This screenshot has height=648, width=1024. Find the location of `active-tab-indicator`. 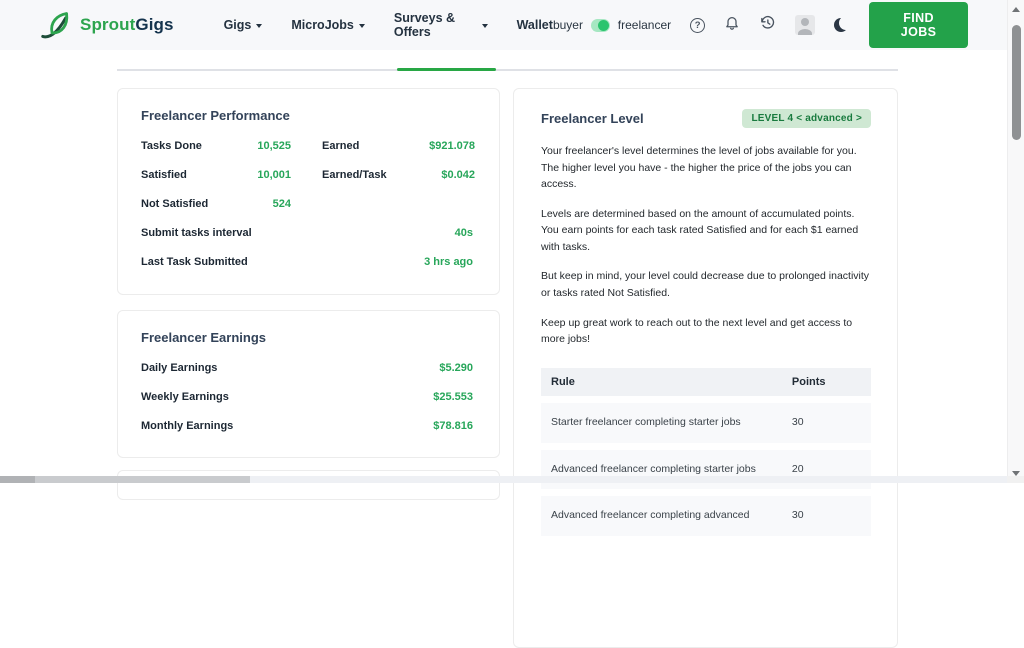

active-tab-indicator is located at coordinates (446, 69).